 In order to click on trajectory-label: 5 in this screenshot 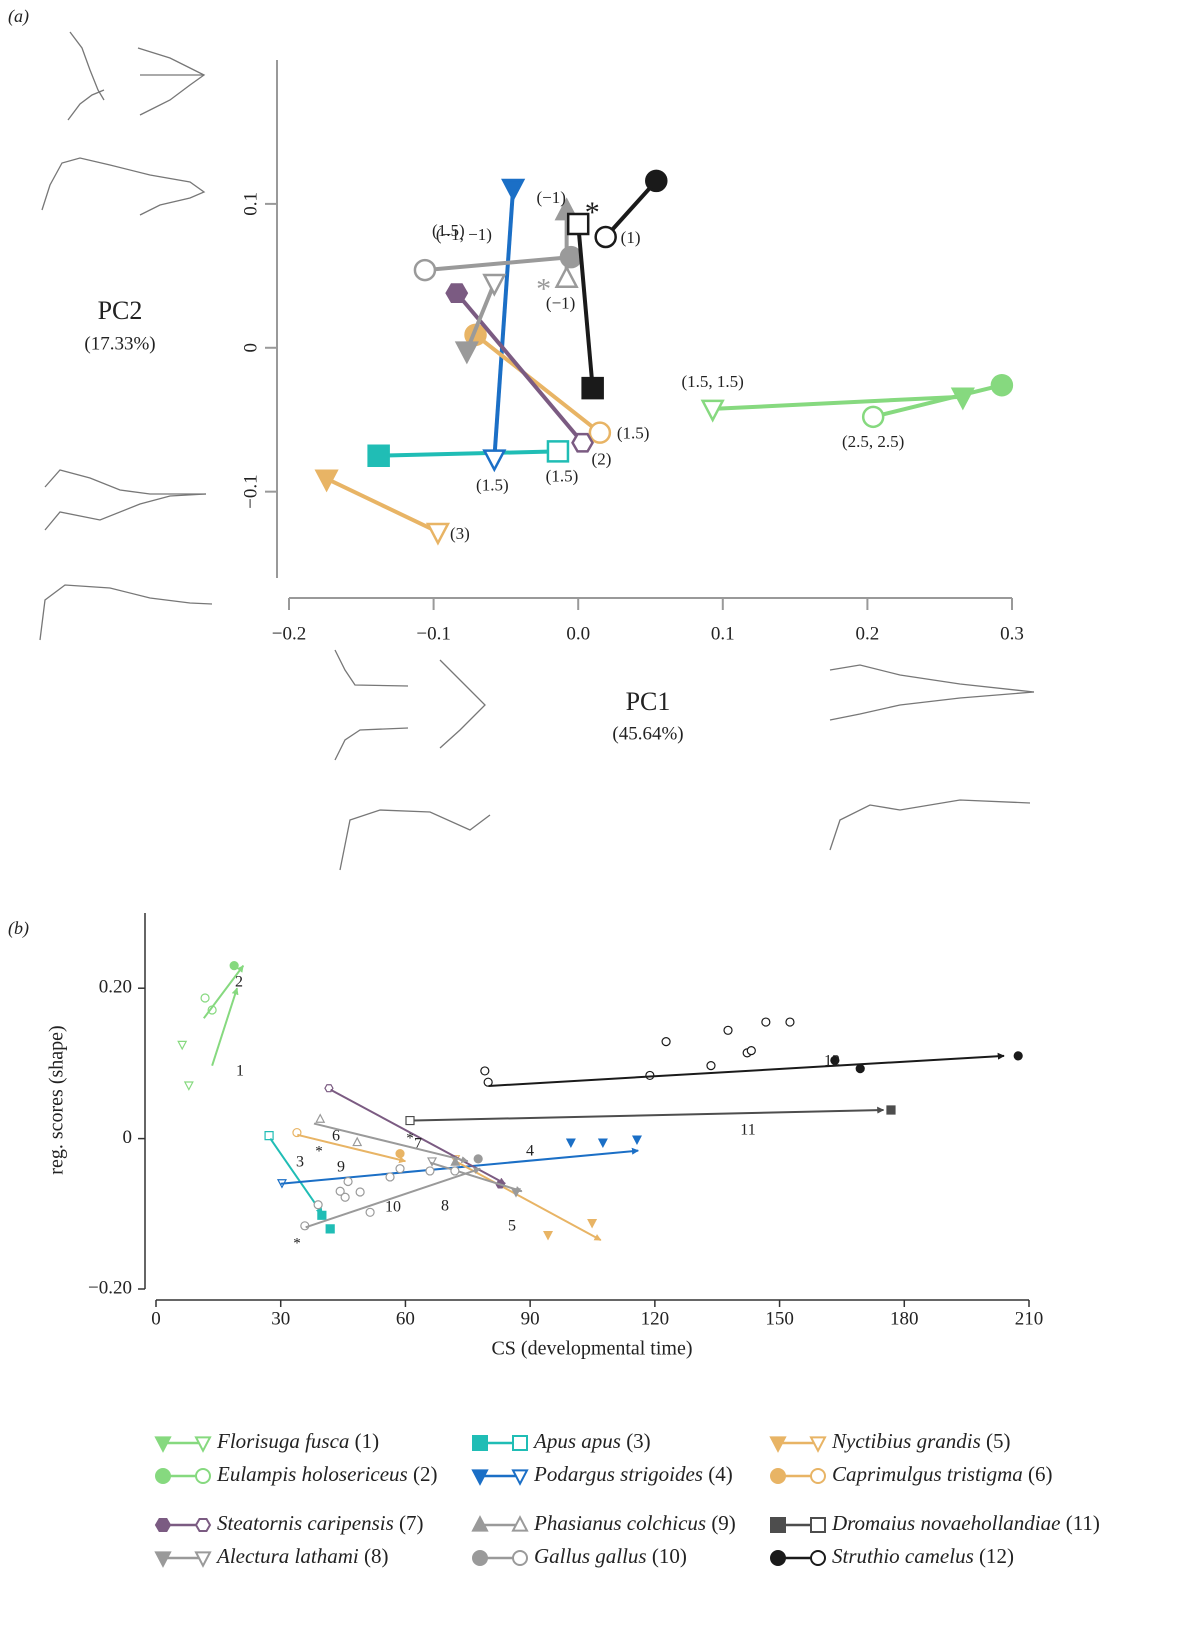, I will do `click(512, 1226)`.